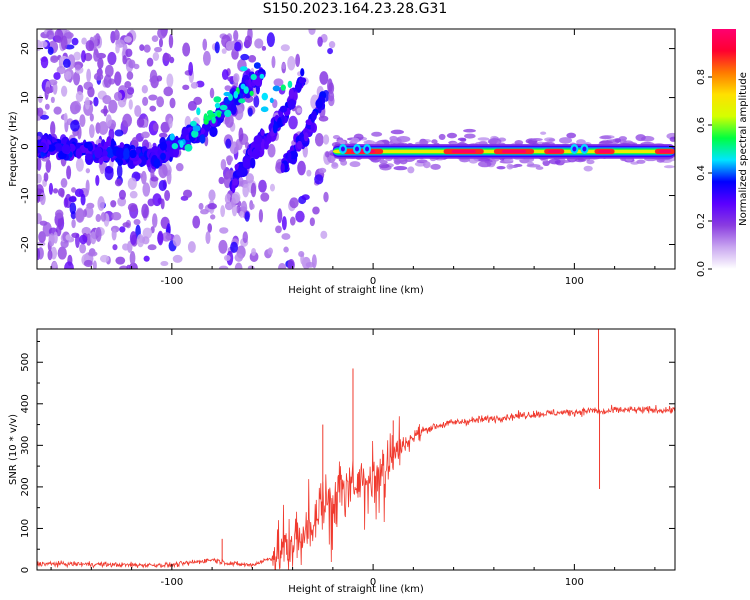 This screenshot has height=600, width=750. Describe the element at coordinates (514, 151) in the screenshot. I see `carrier-peak-core` at that location.